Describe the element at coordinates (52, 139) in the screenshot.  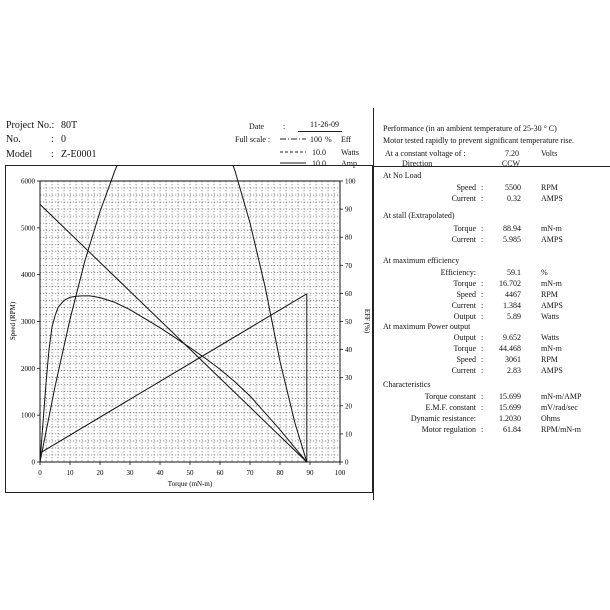
I see `no-colon: :` at that location.